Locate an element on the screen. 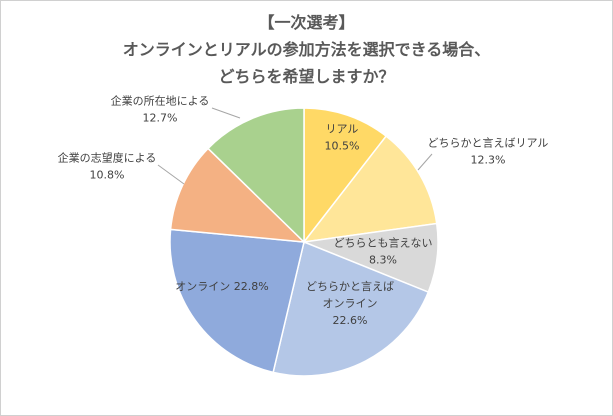 Image resolution: width=613 pixels, height=416 pixels. chart-title-line-2: オンラインとリアルの参加方法を選択できる場合、 is located at coordinates (306, 49).